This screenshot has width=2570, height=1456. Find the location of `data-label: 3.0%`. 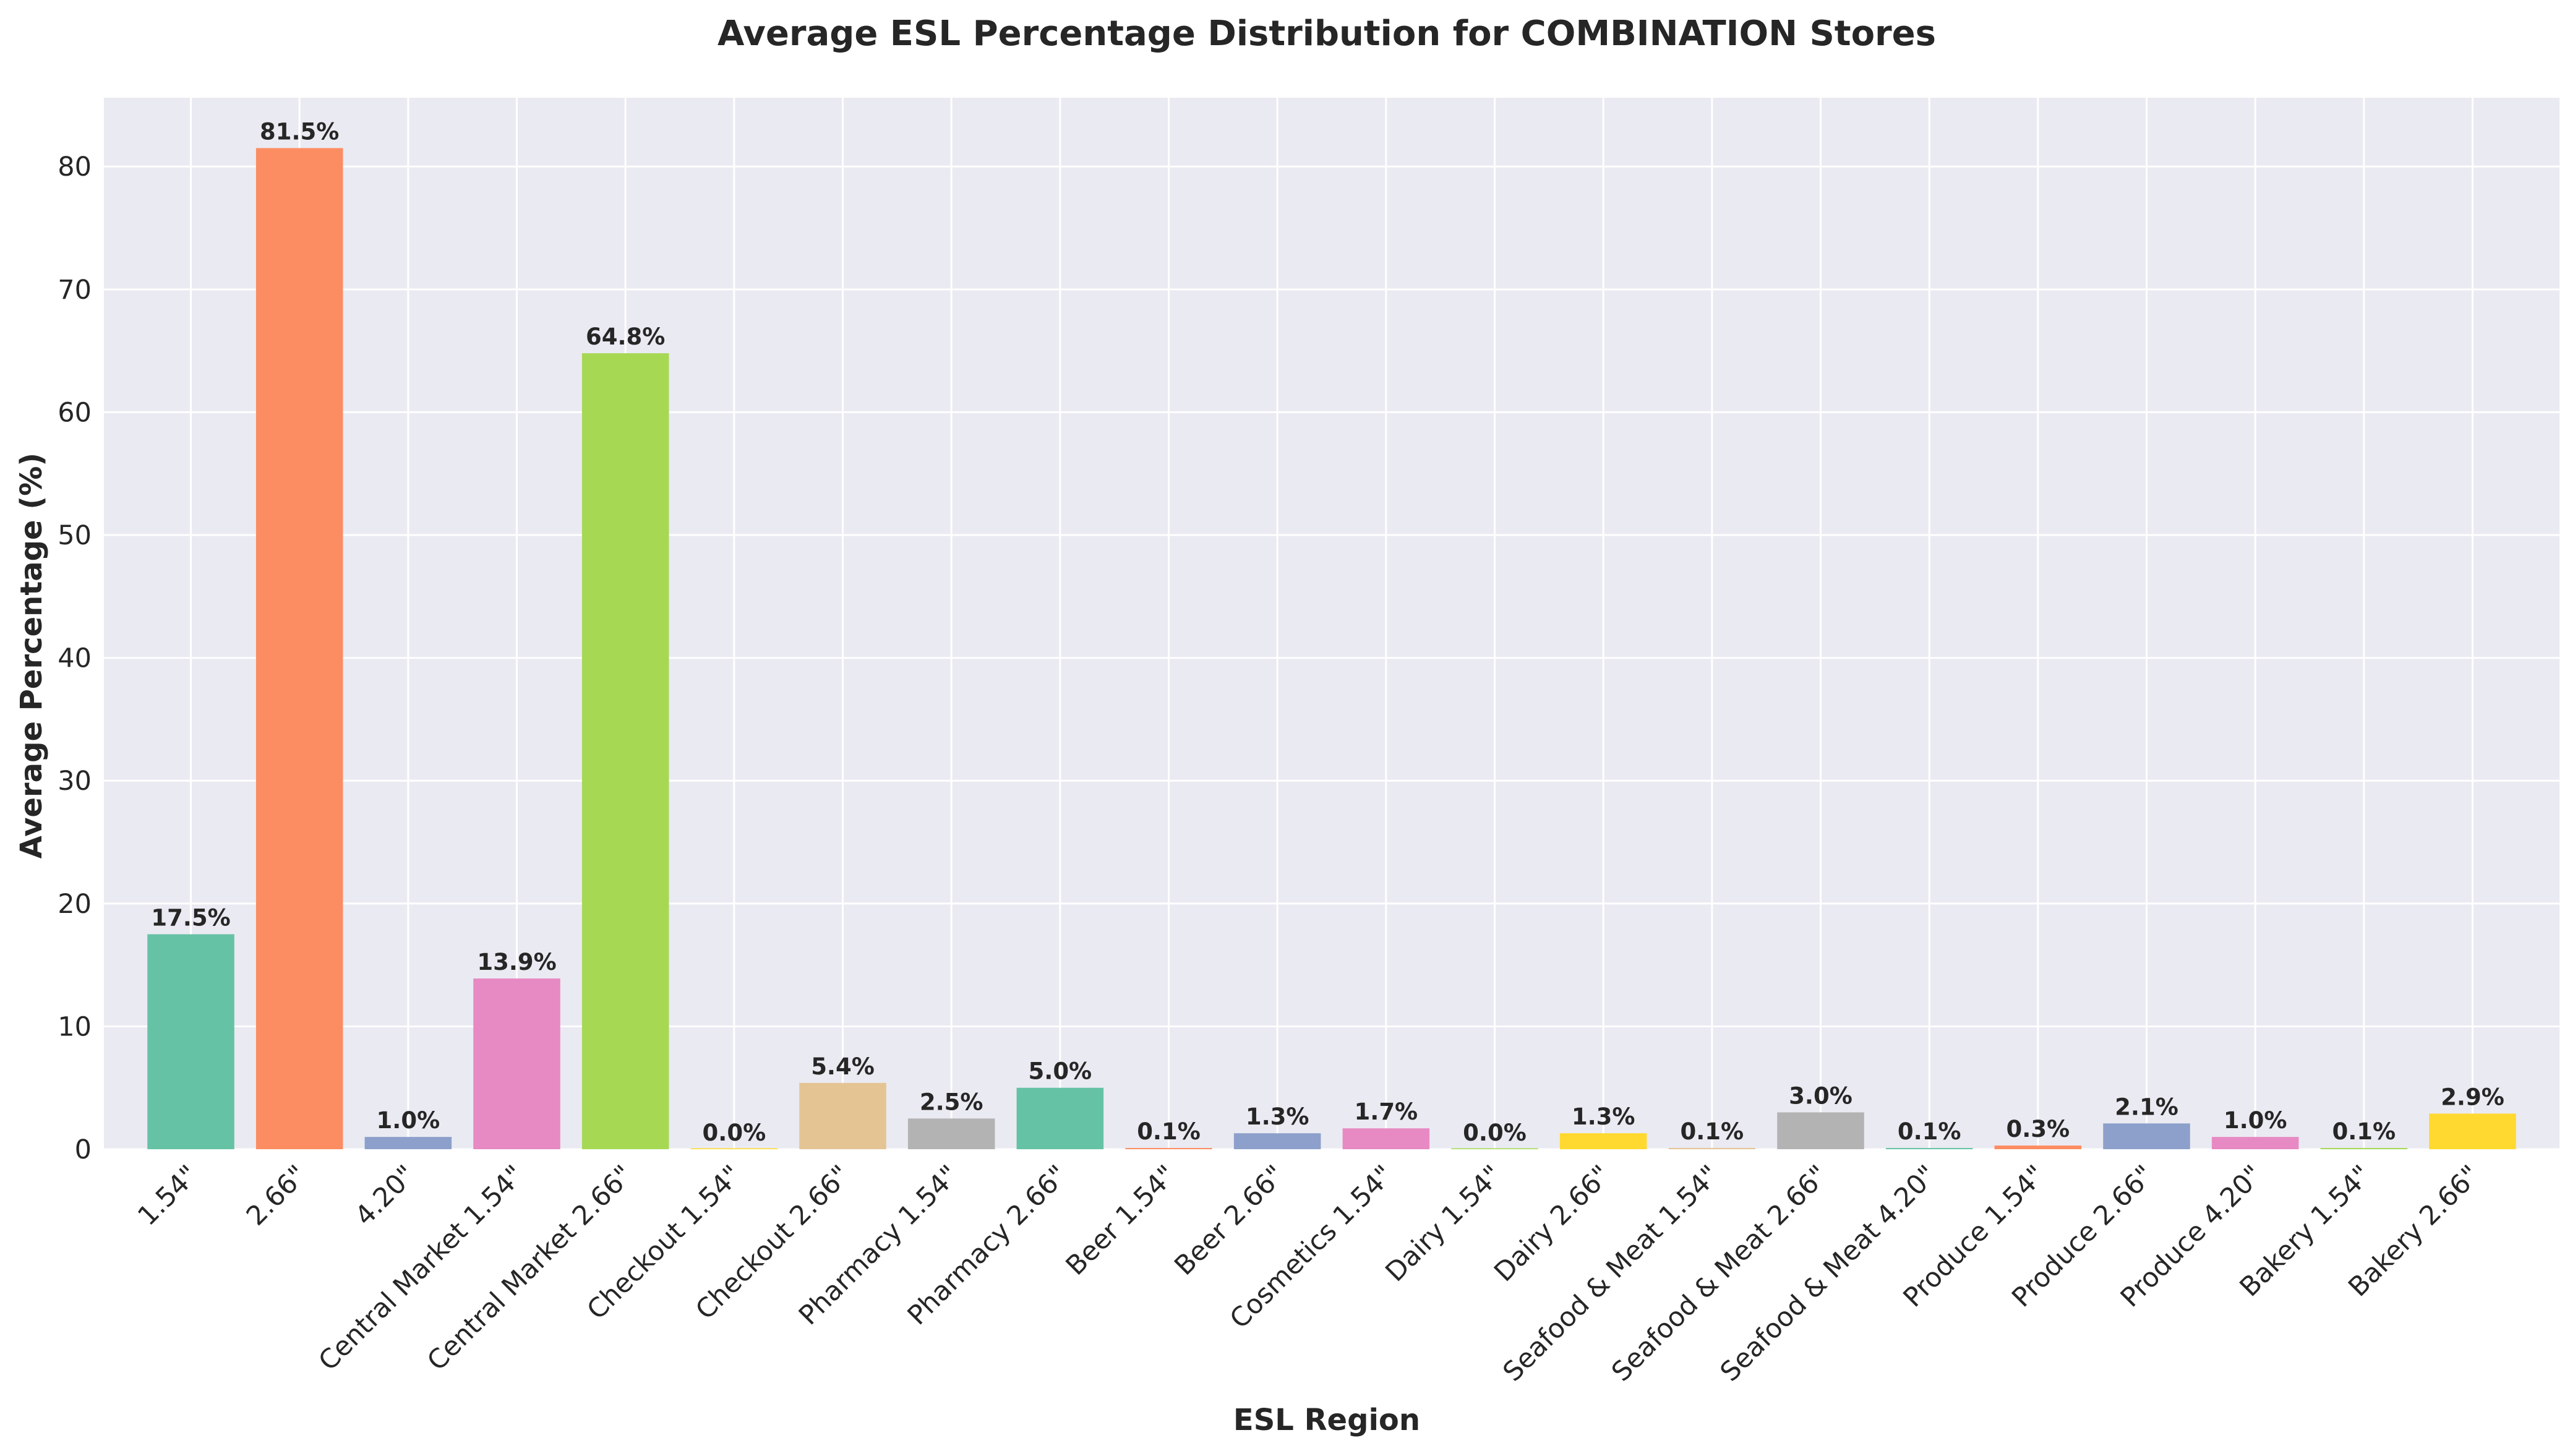

data-label: 3.0% is located at coordinates (1821, 1095).